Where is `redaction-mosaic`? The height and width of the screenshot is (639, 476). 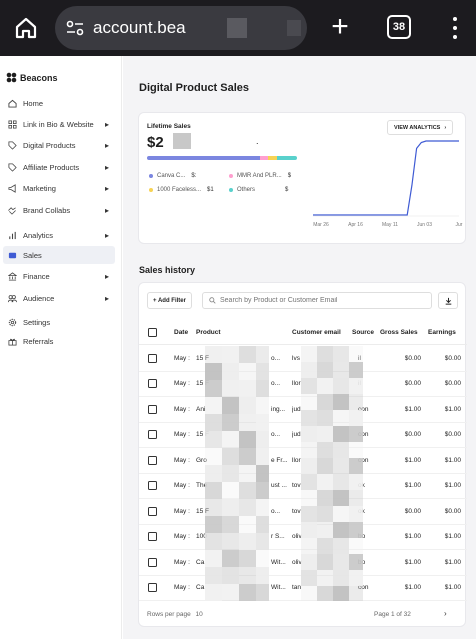 redaction-mosaic is located at coordinates (332, 473).